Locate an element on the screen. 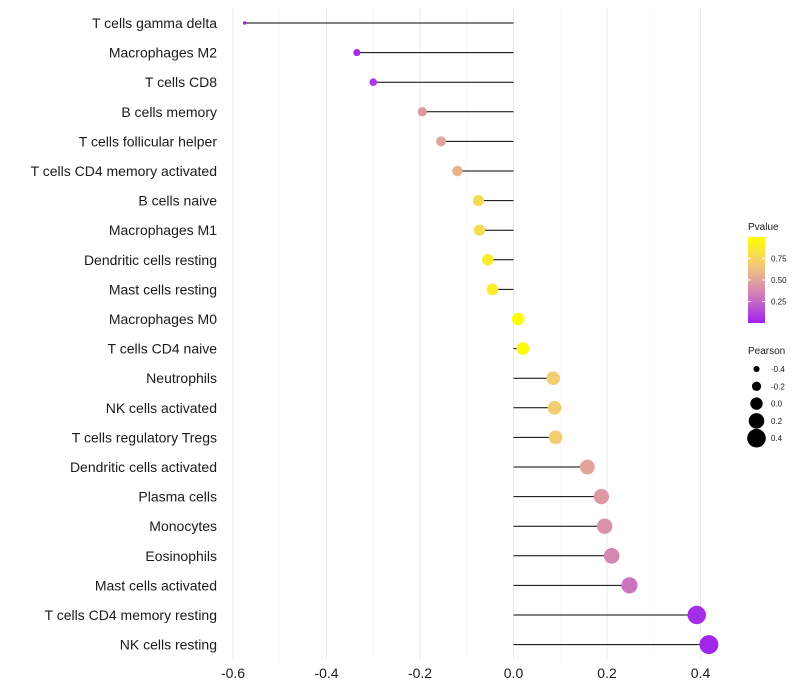  category-label: T cells gamma delta is located at coordinates (154, 23).